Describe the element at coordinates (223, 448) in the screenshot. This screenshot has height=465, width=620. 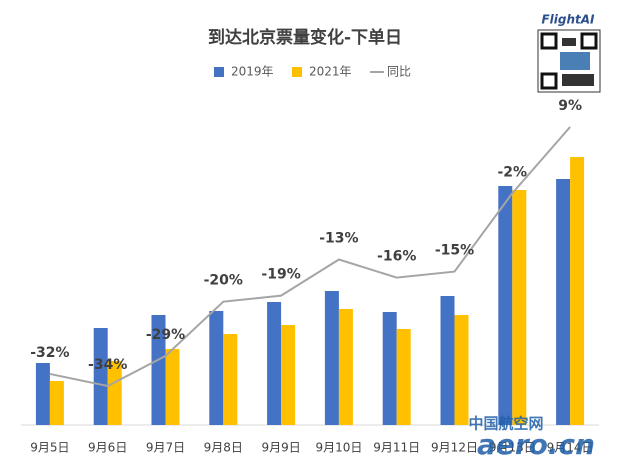
I see `x-tick-label: 9月8日` at that location.